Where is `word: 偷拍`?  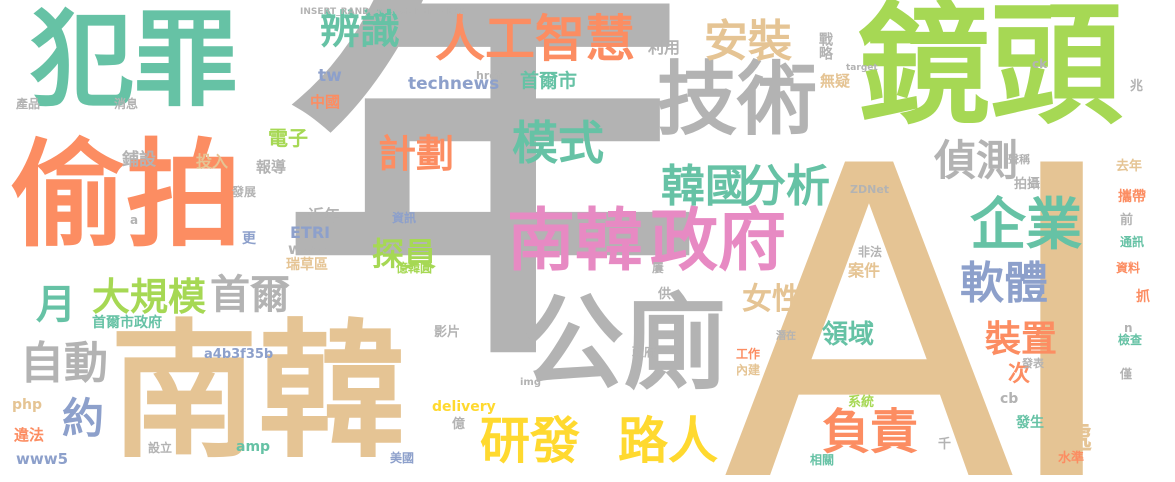 word: 偷拍 is located at coordinates (126, 195).